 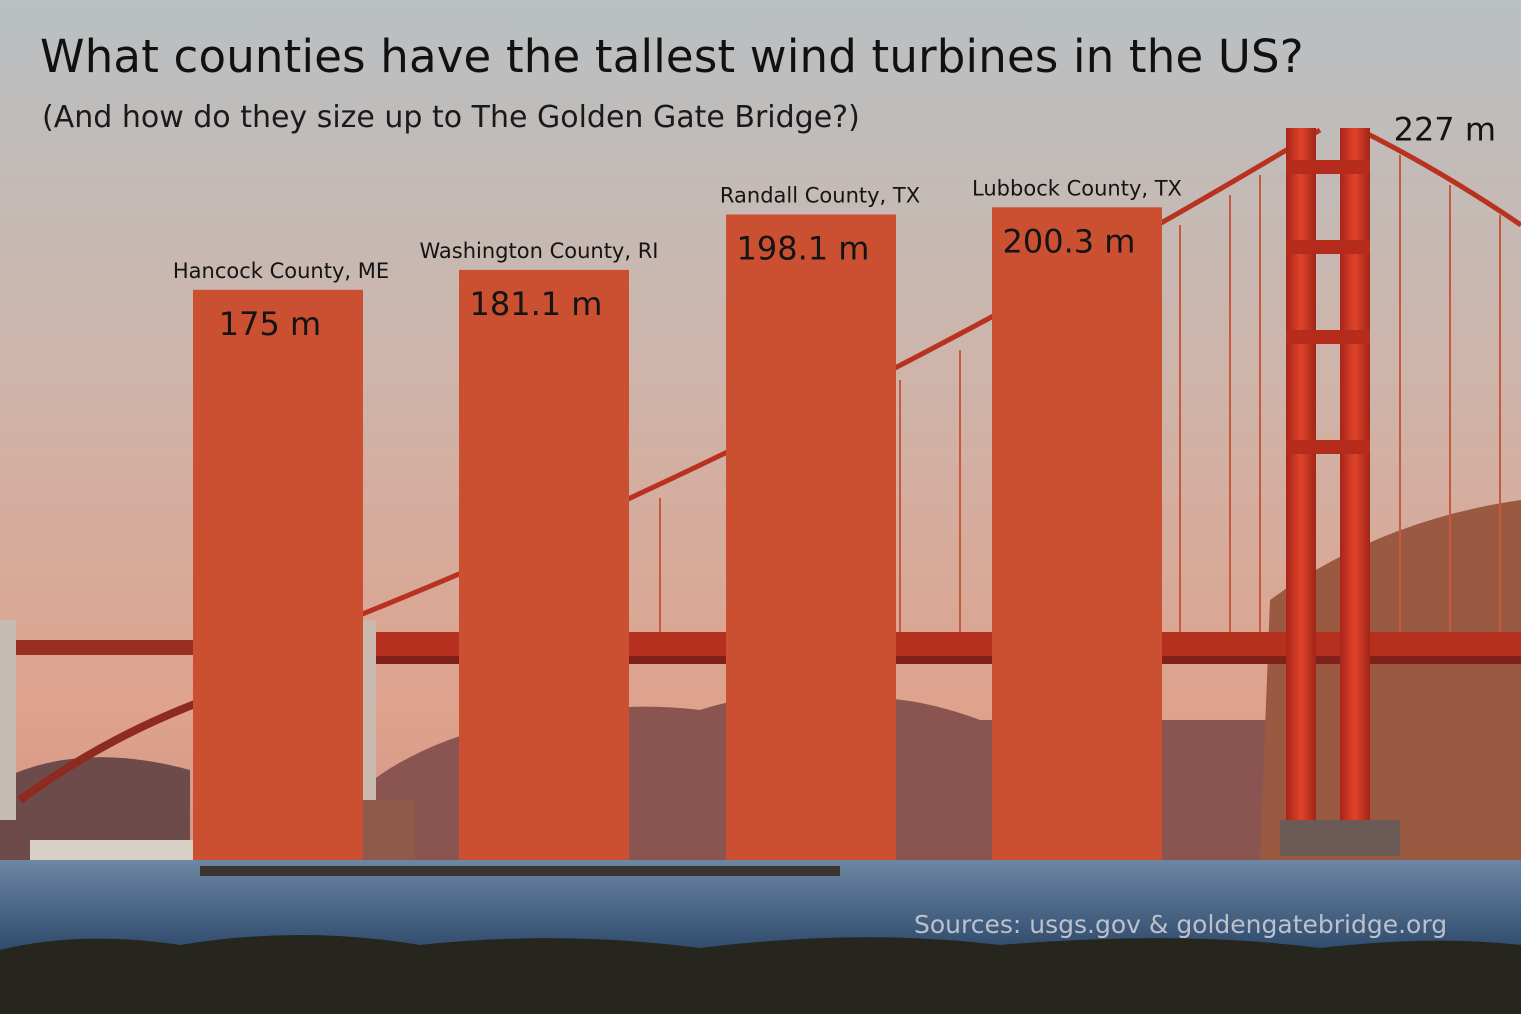 What do you see at coordinates (1077, 188) in the screenshot?
I see `bar-category-label: Lubbock County, TX` at bounding box center [1077, 188].